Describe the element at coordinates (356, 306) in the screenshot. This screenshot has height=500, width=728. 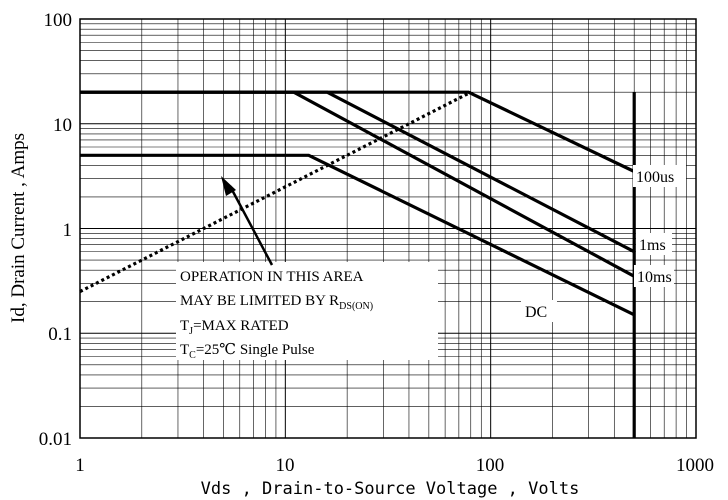
I see `note-line-2-sub: DS(ON)` at that location.